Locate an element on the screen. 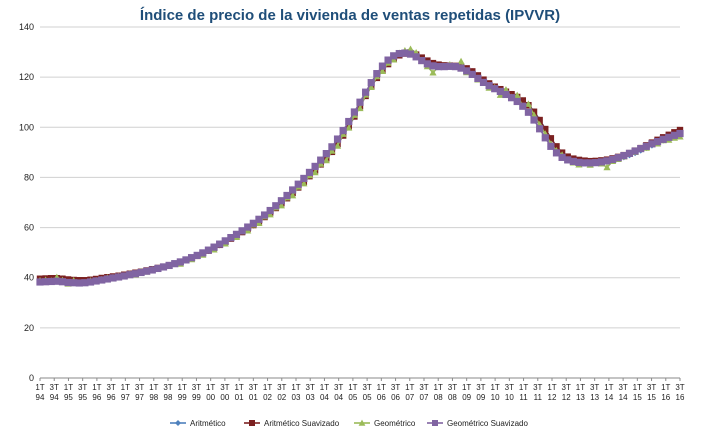 The image size is (705, 445). x-tick-label-year: 01 is located at coordinates (239, 397).